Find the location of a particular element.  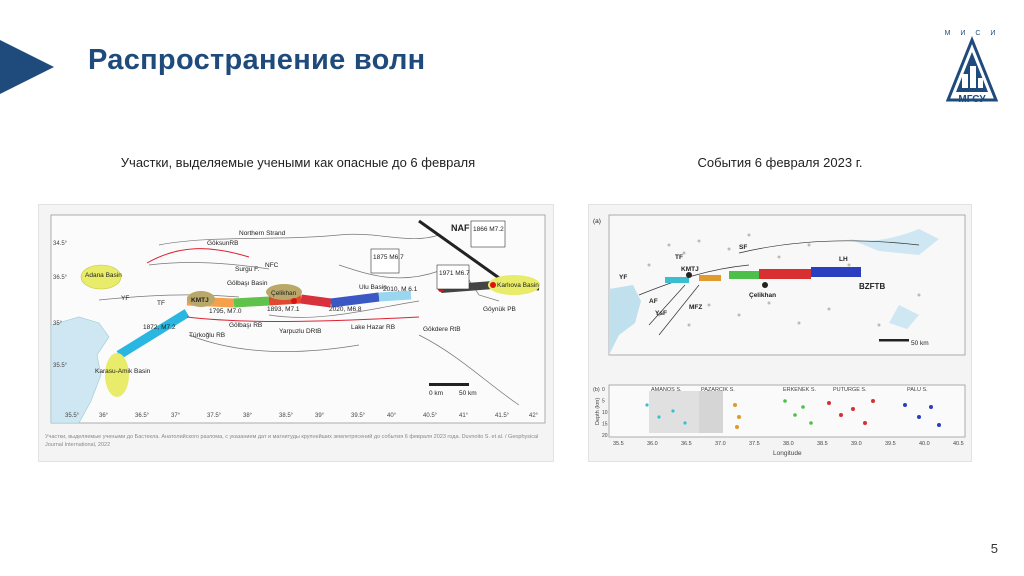

depth-tick-label: 10 is located at coordinates (605, 413).